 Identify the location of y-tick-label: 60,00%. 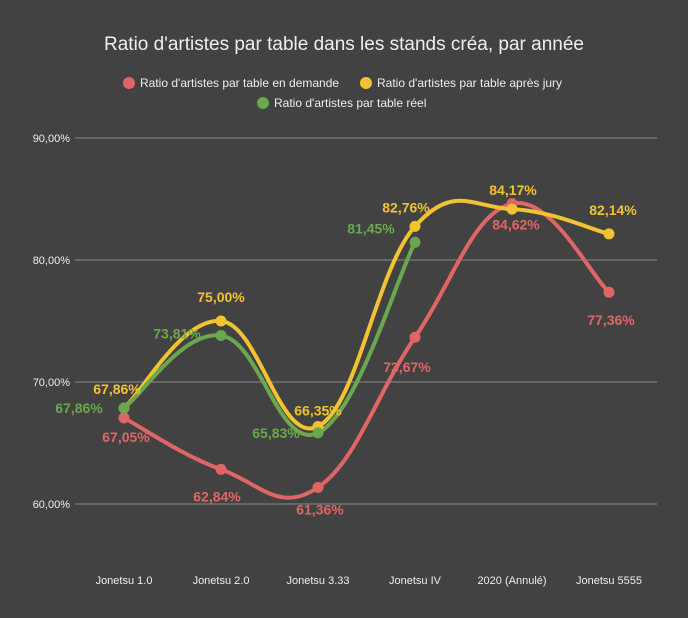
(52, 505).